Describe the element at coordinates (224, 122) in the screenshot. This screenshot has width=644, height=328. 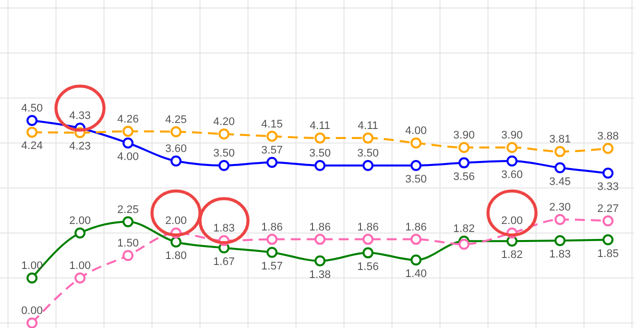
I see `data-label: 4.20` at that location.